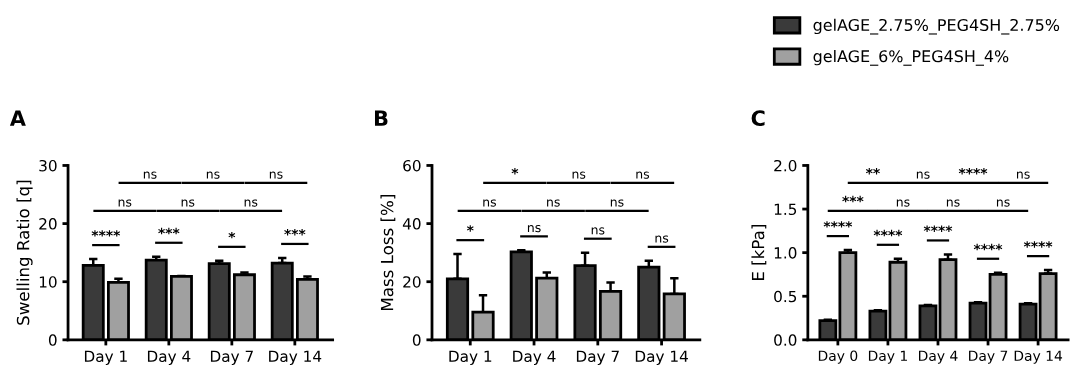 This screenshot has width=1080, height=371. I want to click on y-tick-label: 10, so click(48, 282).